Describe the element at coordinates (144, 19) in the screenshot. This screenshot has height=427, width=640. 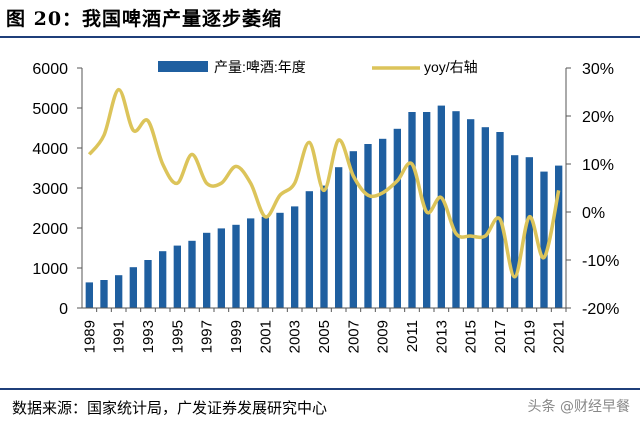
I see `chart-title: 图 20：我国啤酒产量逐步萎缩` at that location.